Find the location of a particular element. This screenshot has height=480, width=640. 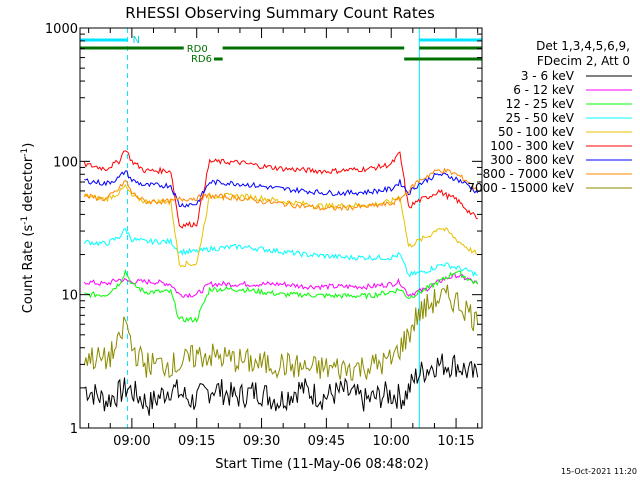

y-tick-label: 1 is located at coordinates (74, 429).